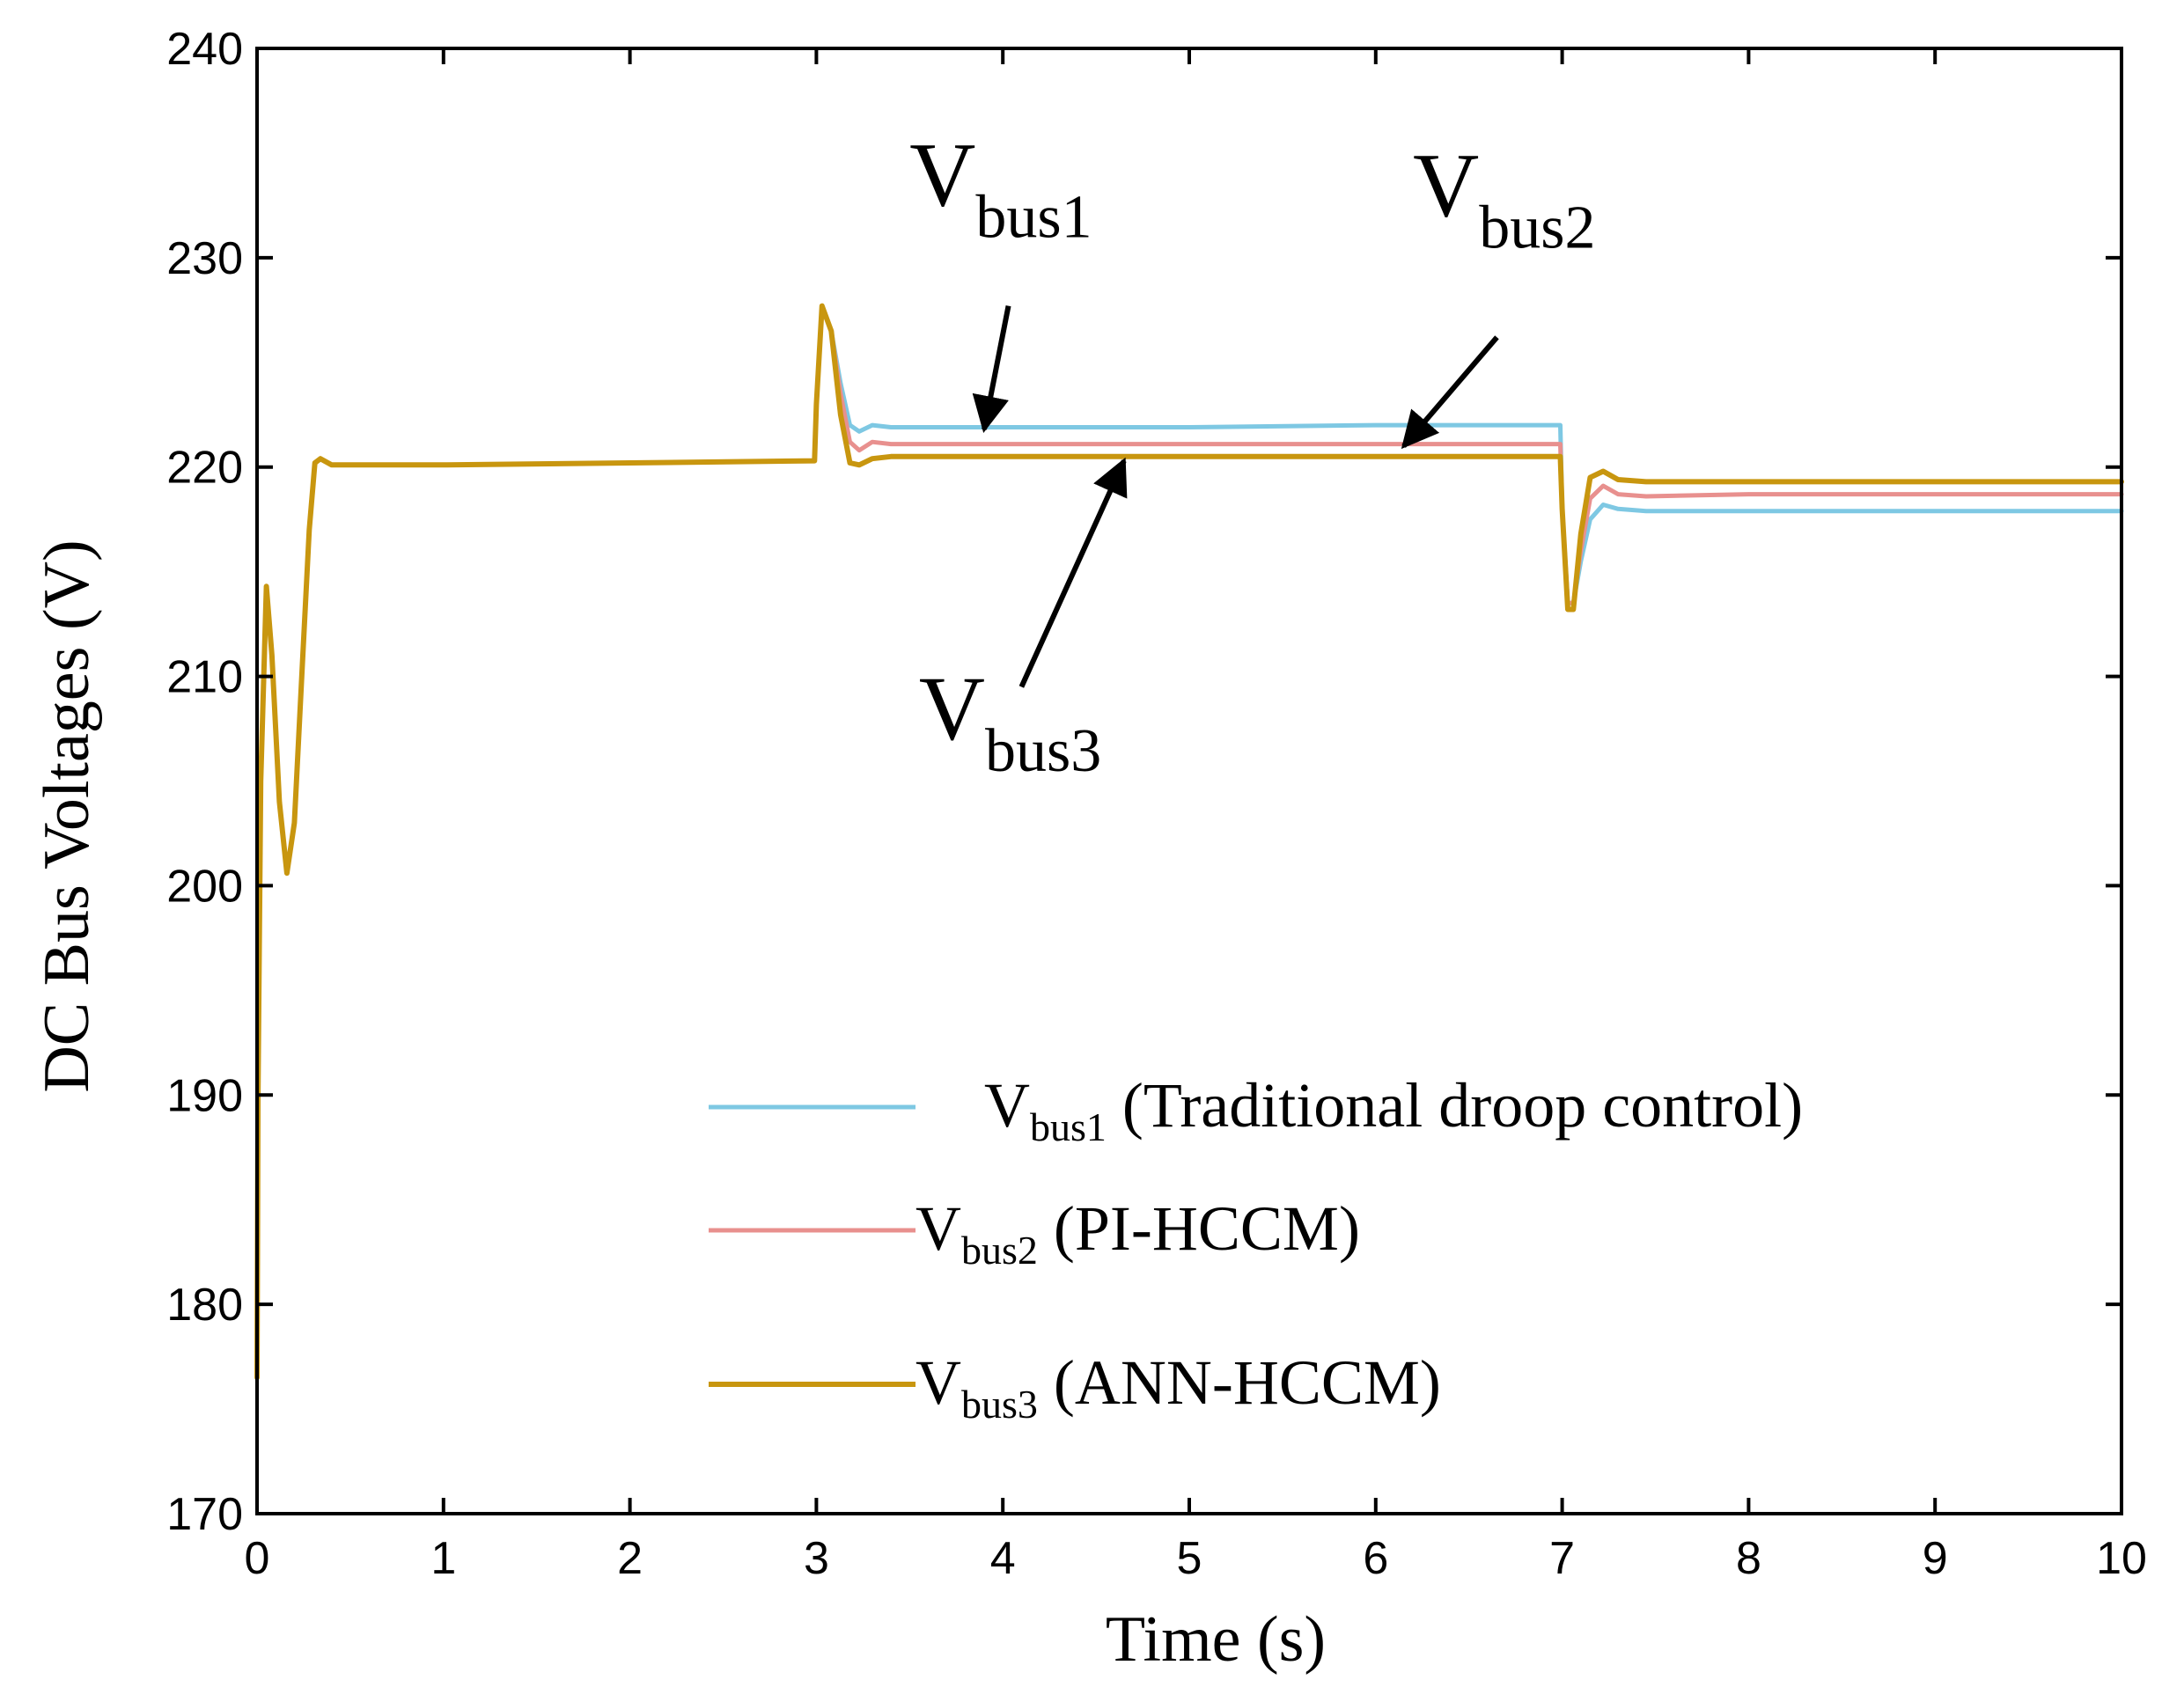  I want to click on y-tick-label: 220, so click(204, 468).